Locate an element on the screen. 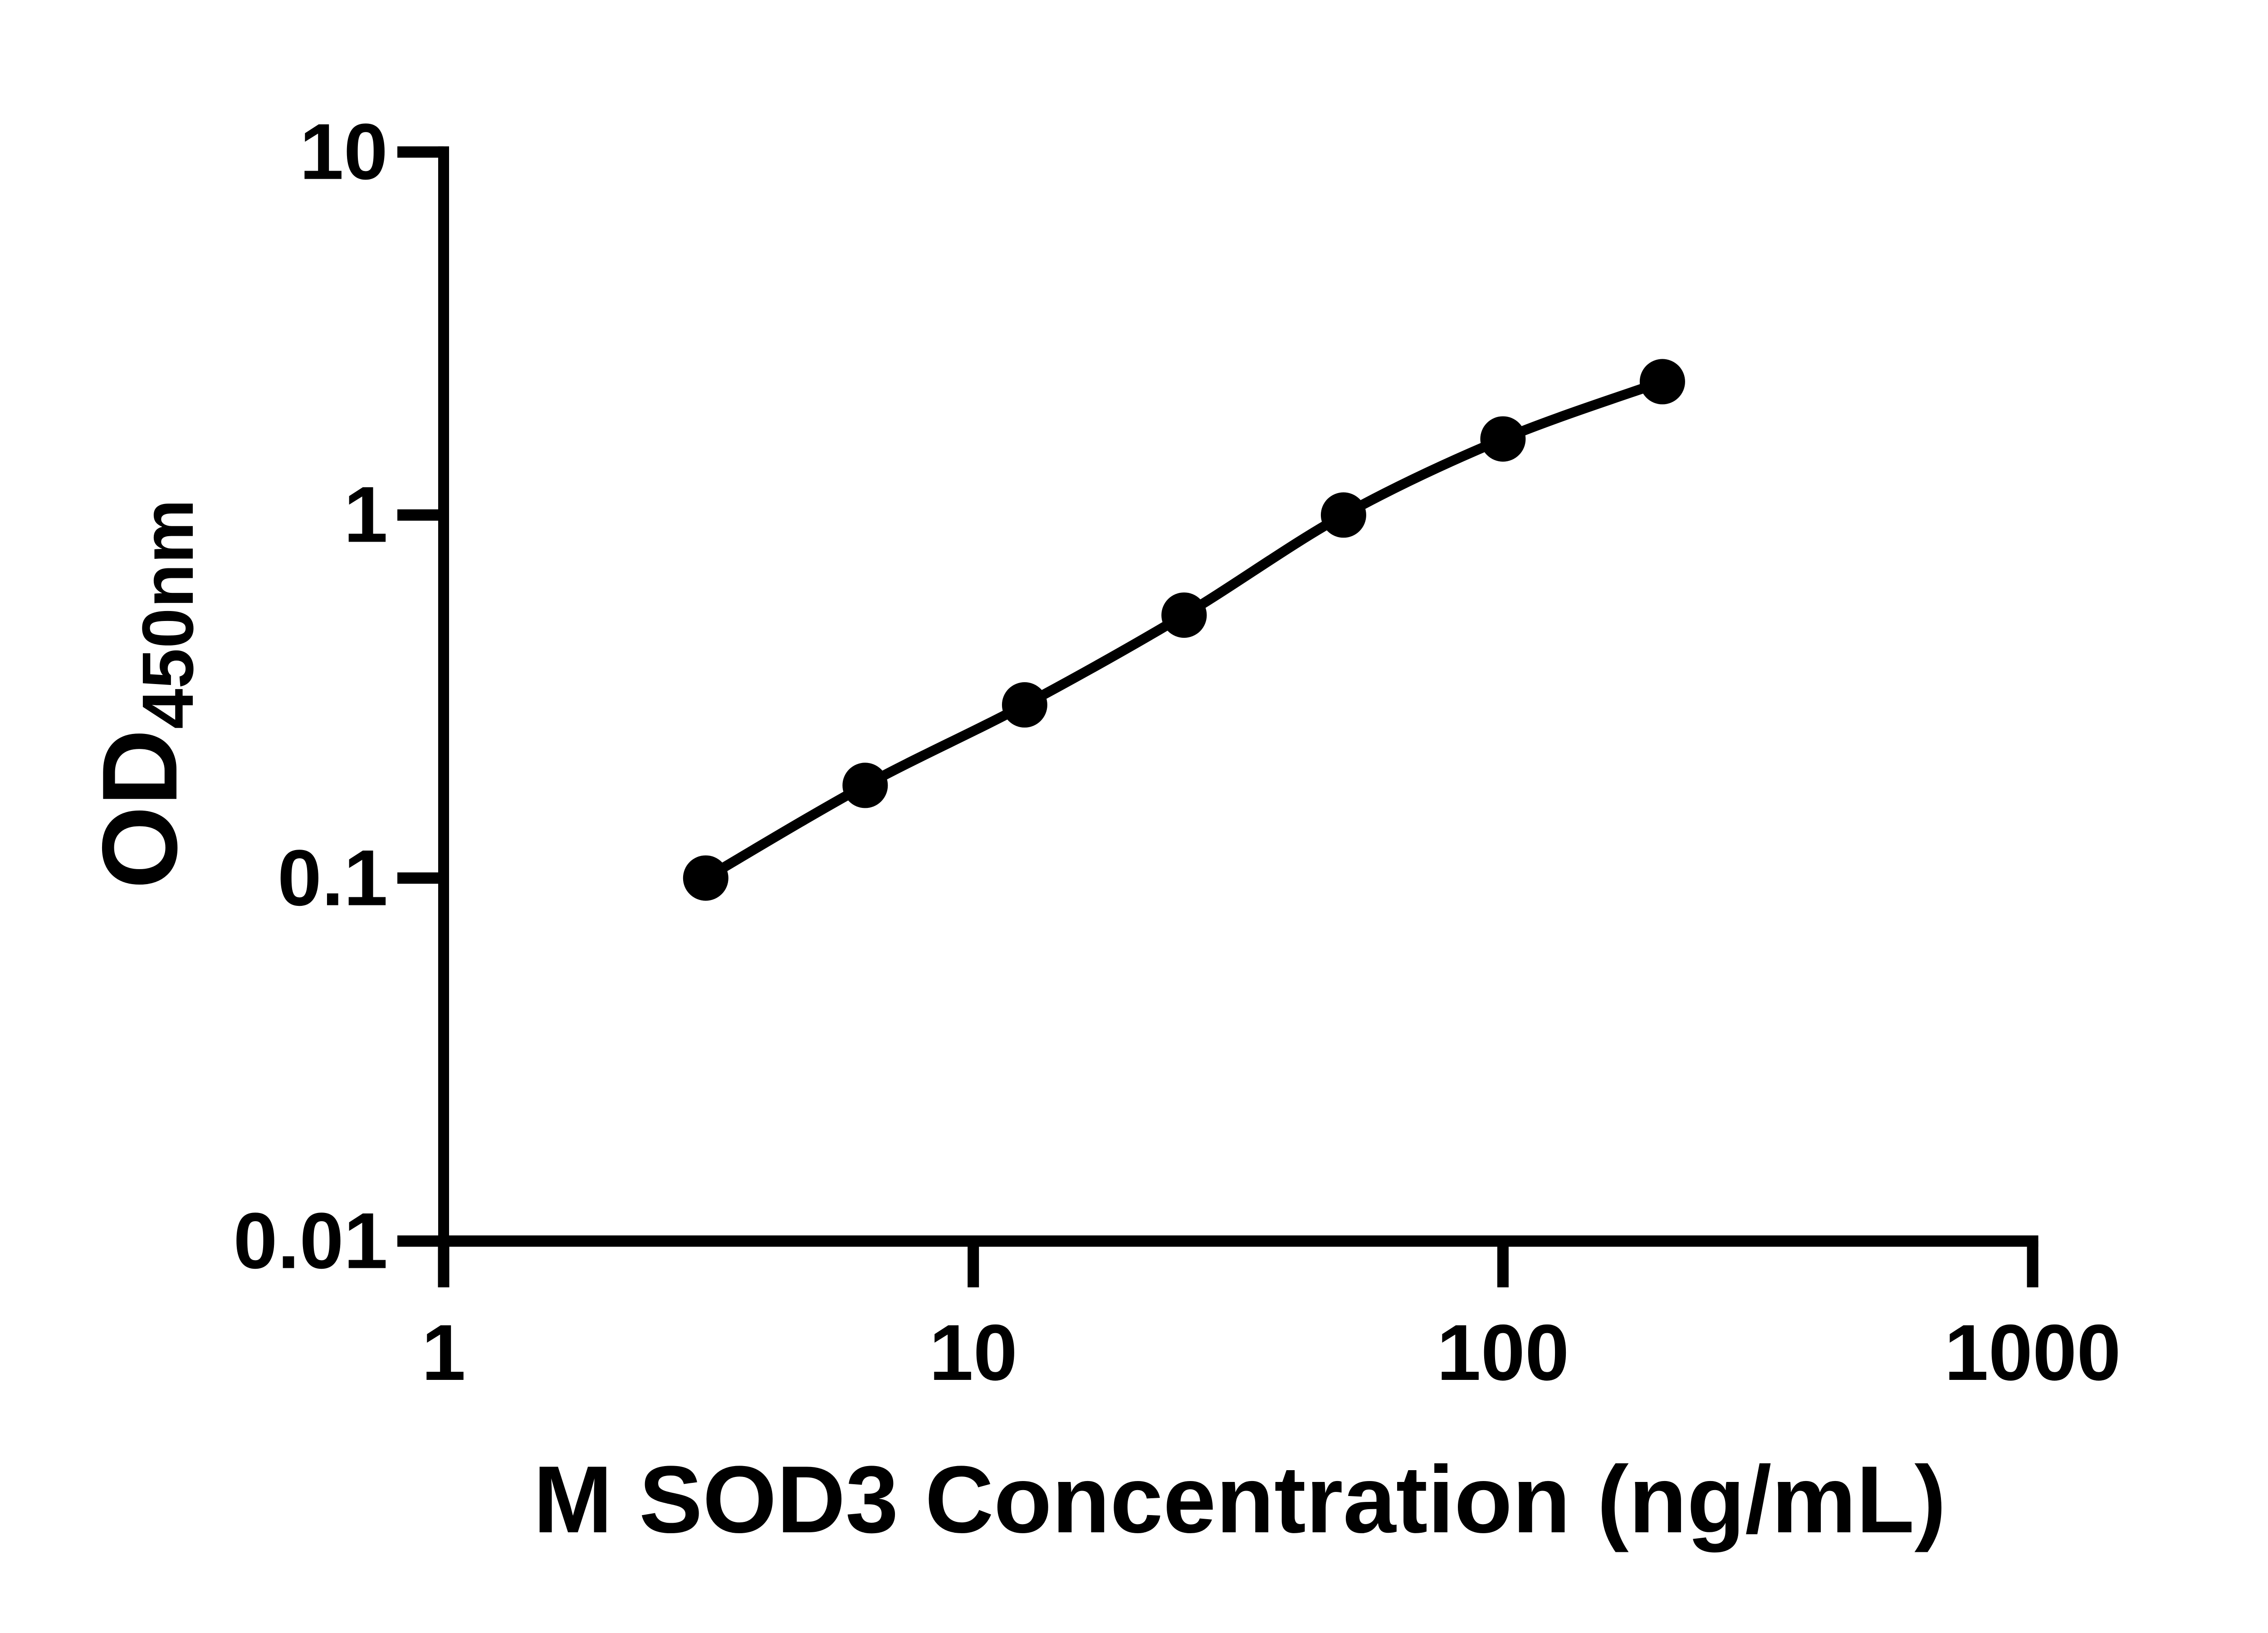 The height and width of the screenshot is (1633, 2268). x-tick-label-10: 10 is located at coordinates (974, 1353).